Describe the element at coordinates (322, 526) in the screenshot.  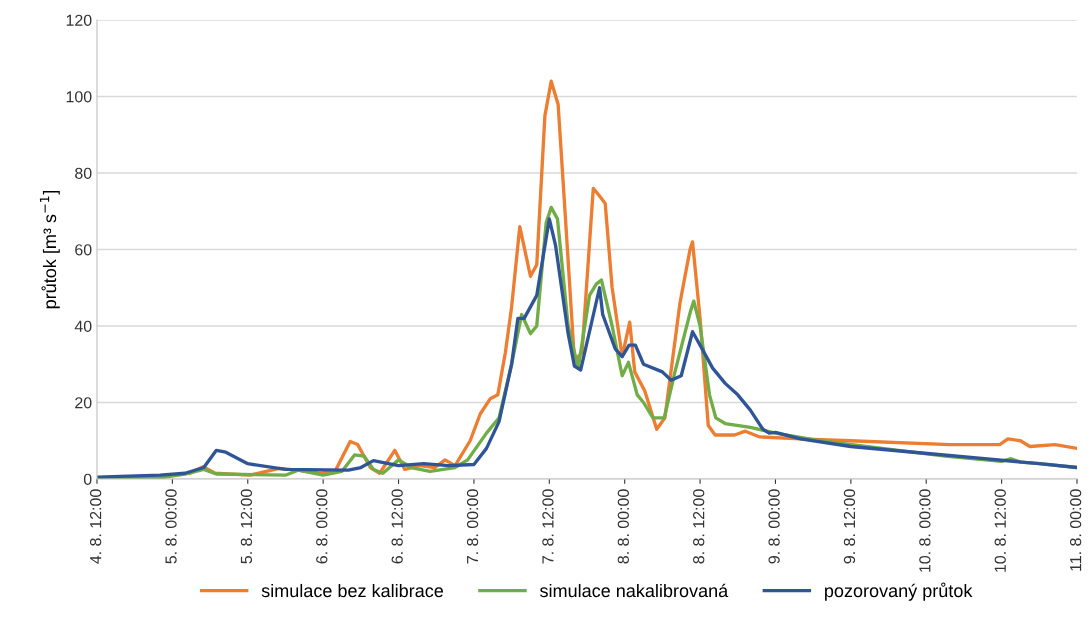
I see `x-tick-label: 6. 8. 00:00` at that location.